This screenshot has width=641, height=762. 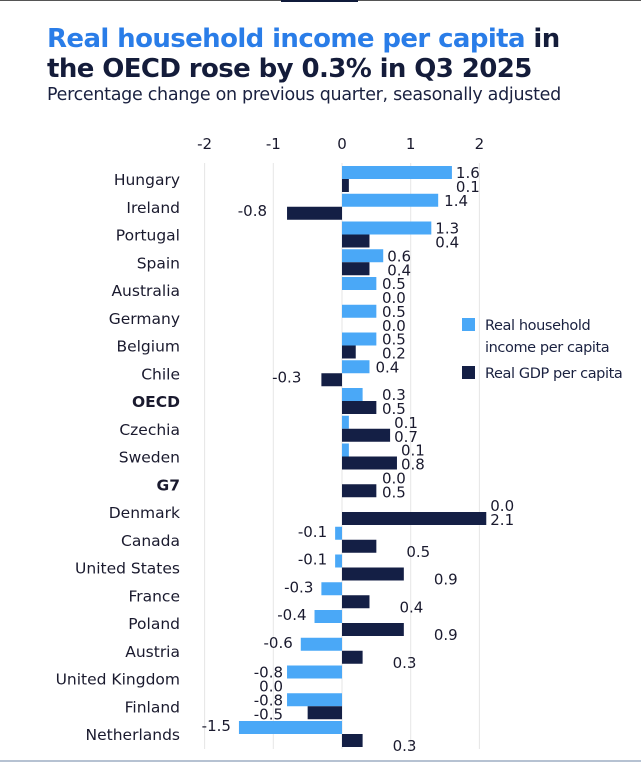 What do you see at coordinates (502, 520) in the screenshot?
I see `value-label: 2.1` at bounding box center [502, 520].